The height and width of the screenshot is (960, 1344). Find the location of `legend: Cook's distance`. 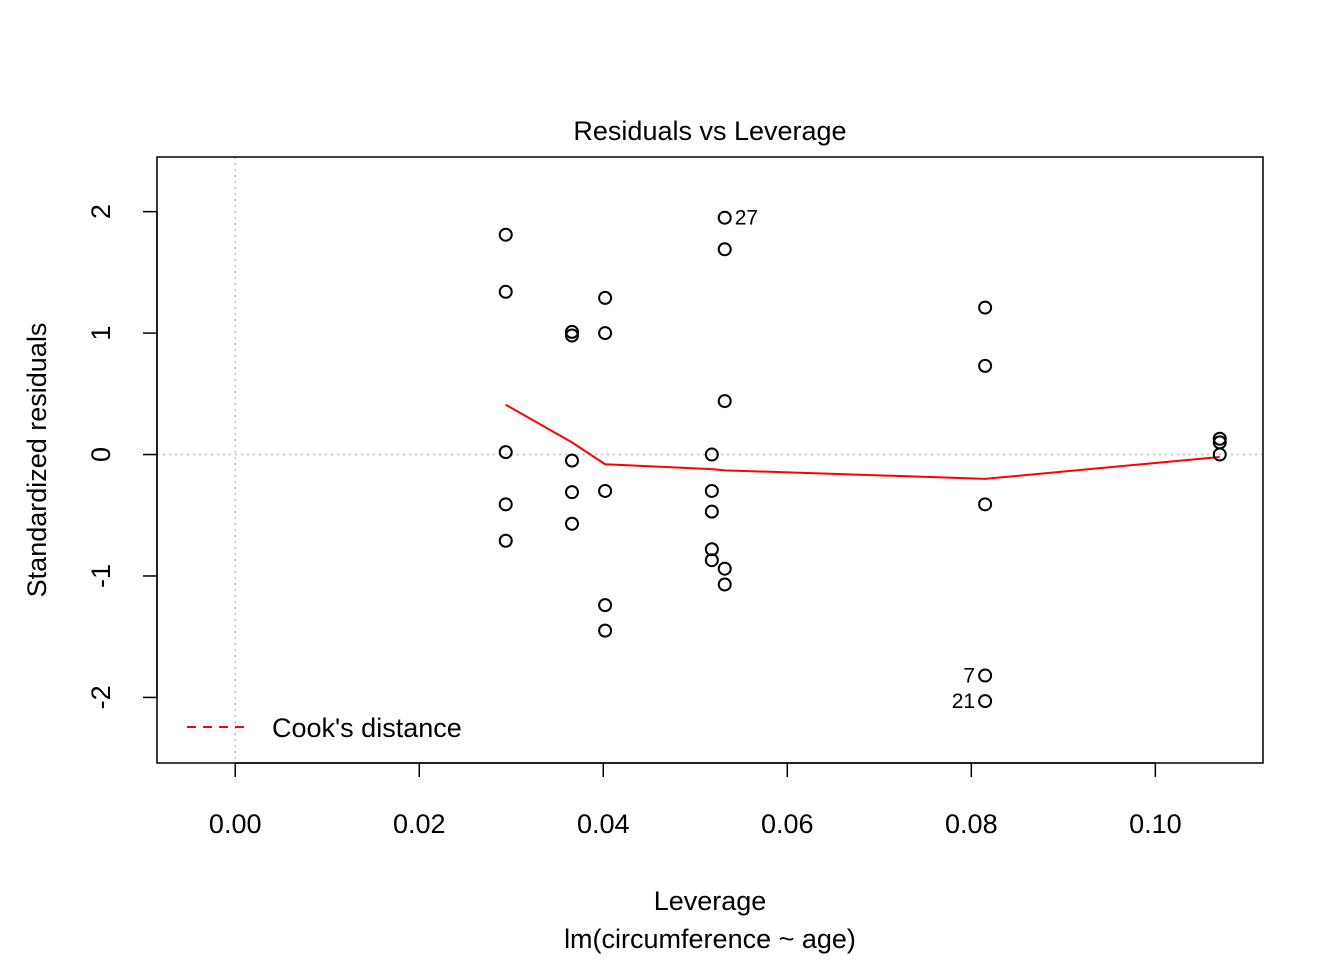

legend: Cook's distance is located at coordinates (324, 728).